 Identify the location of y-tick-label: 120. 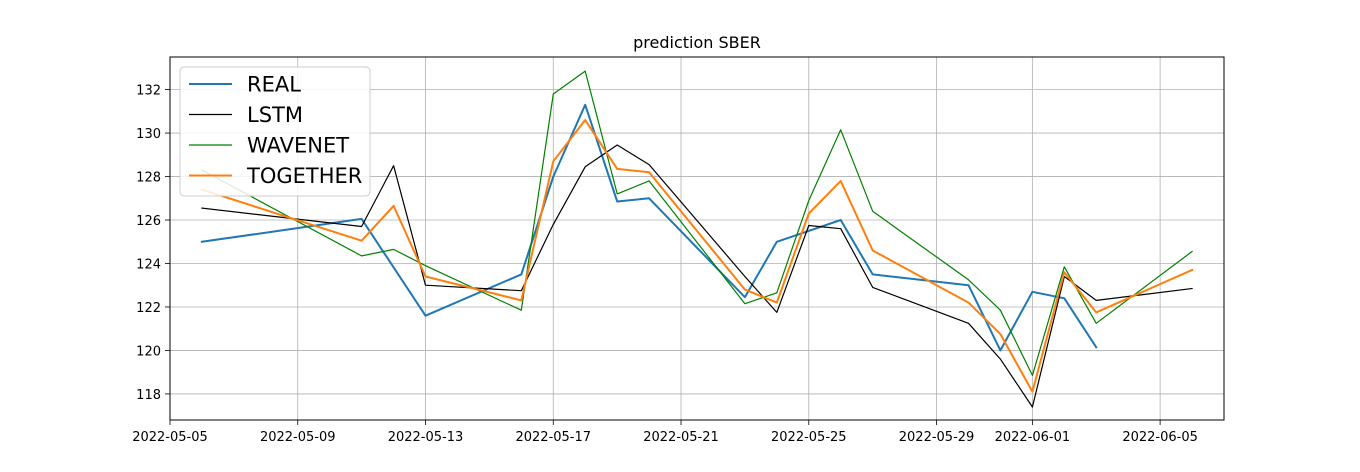
(148, 351).